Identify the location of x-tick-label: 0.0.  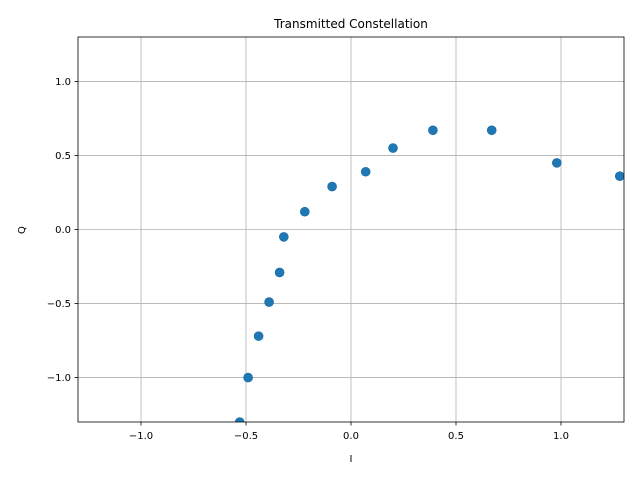
(351, 436).